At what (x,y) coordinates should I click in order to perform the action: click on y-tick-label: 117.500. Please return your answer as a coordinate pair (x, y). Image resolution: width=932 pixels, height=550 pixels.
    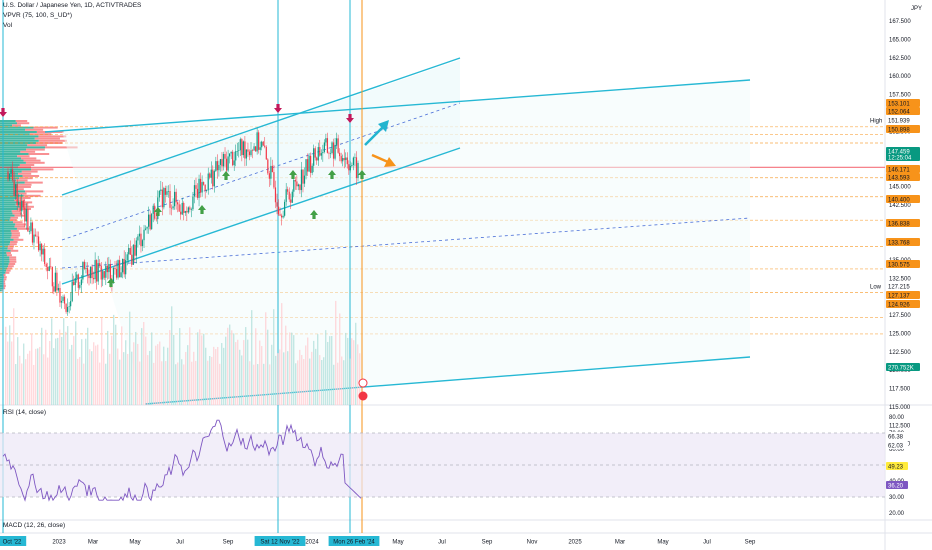
    Looking at the image, I should click on (900, 390).